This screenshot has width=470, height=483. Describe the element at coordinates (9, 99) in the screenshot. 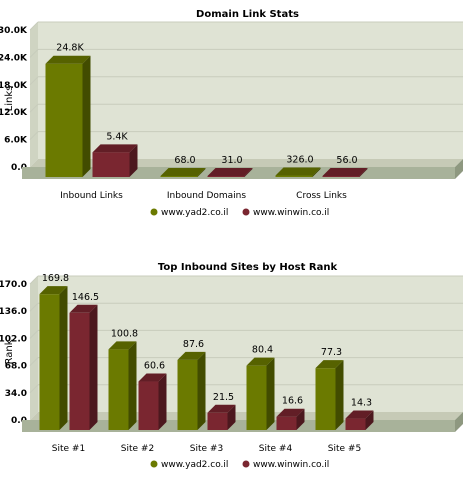

I see `chart1-y-axis-label: Links` at that location.